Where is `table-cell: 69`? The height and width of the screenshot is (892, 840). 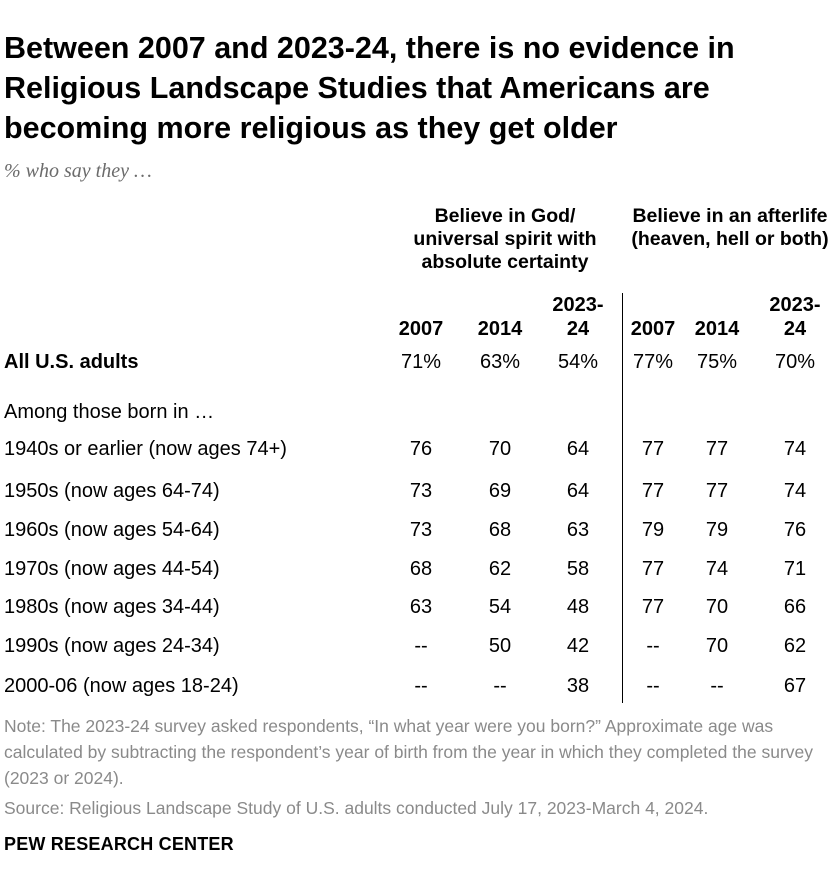 table-cell: 69 is located at coordinates (500, 491).